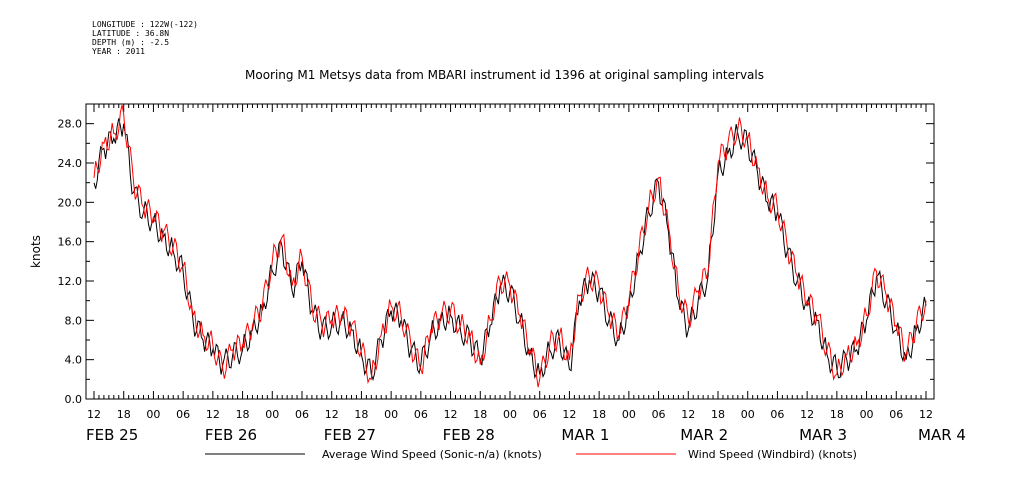 This screenshot has height=504, width=1009. What do you see at coordinates (74, 320) in the screenshot?
I see `y-tick-label: 8.0` at bounding box center [74, 320].